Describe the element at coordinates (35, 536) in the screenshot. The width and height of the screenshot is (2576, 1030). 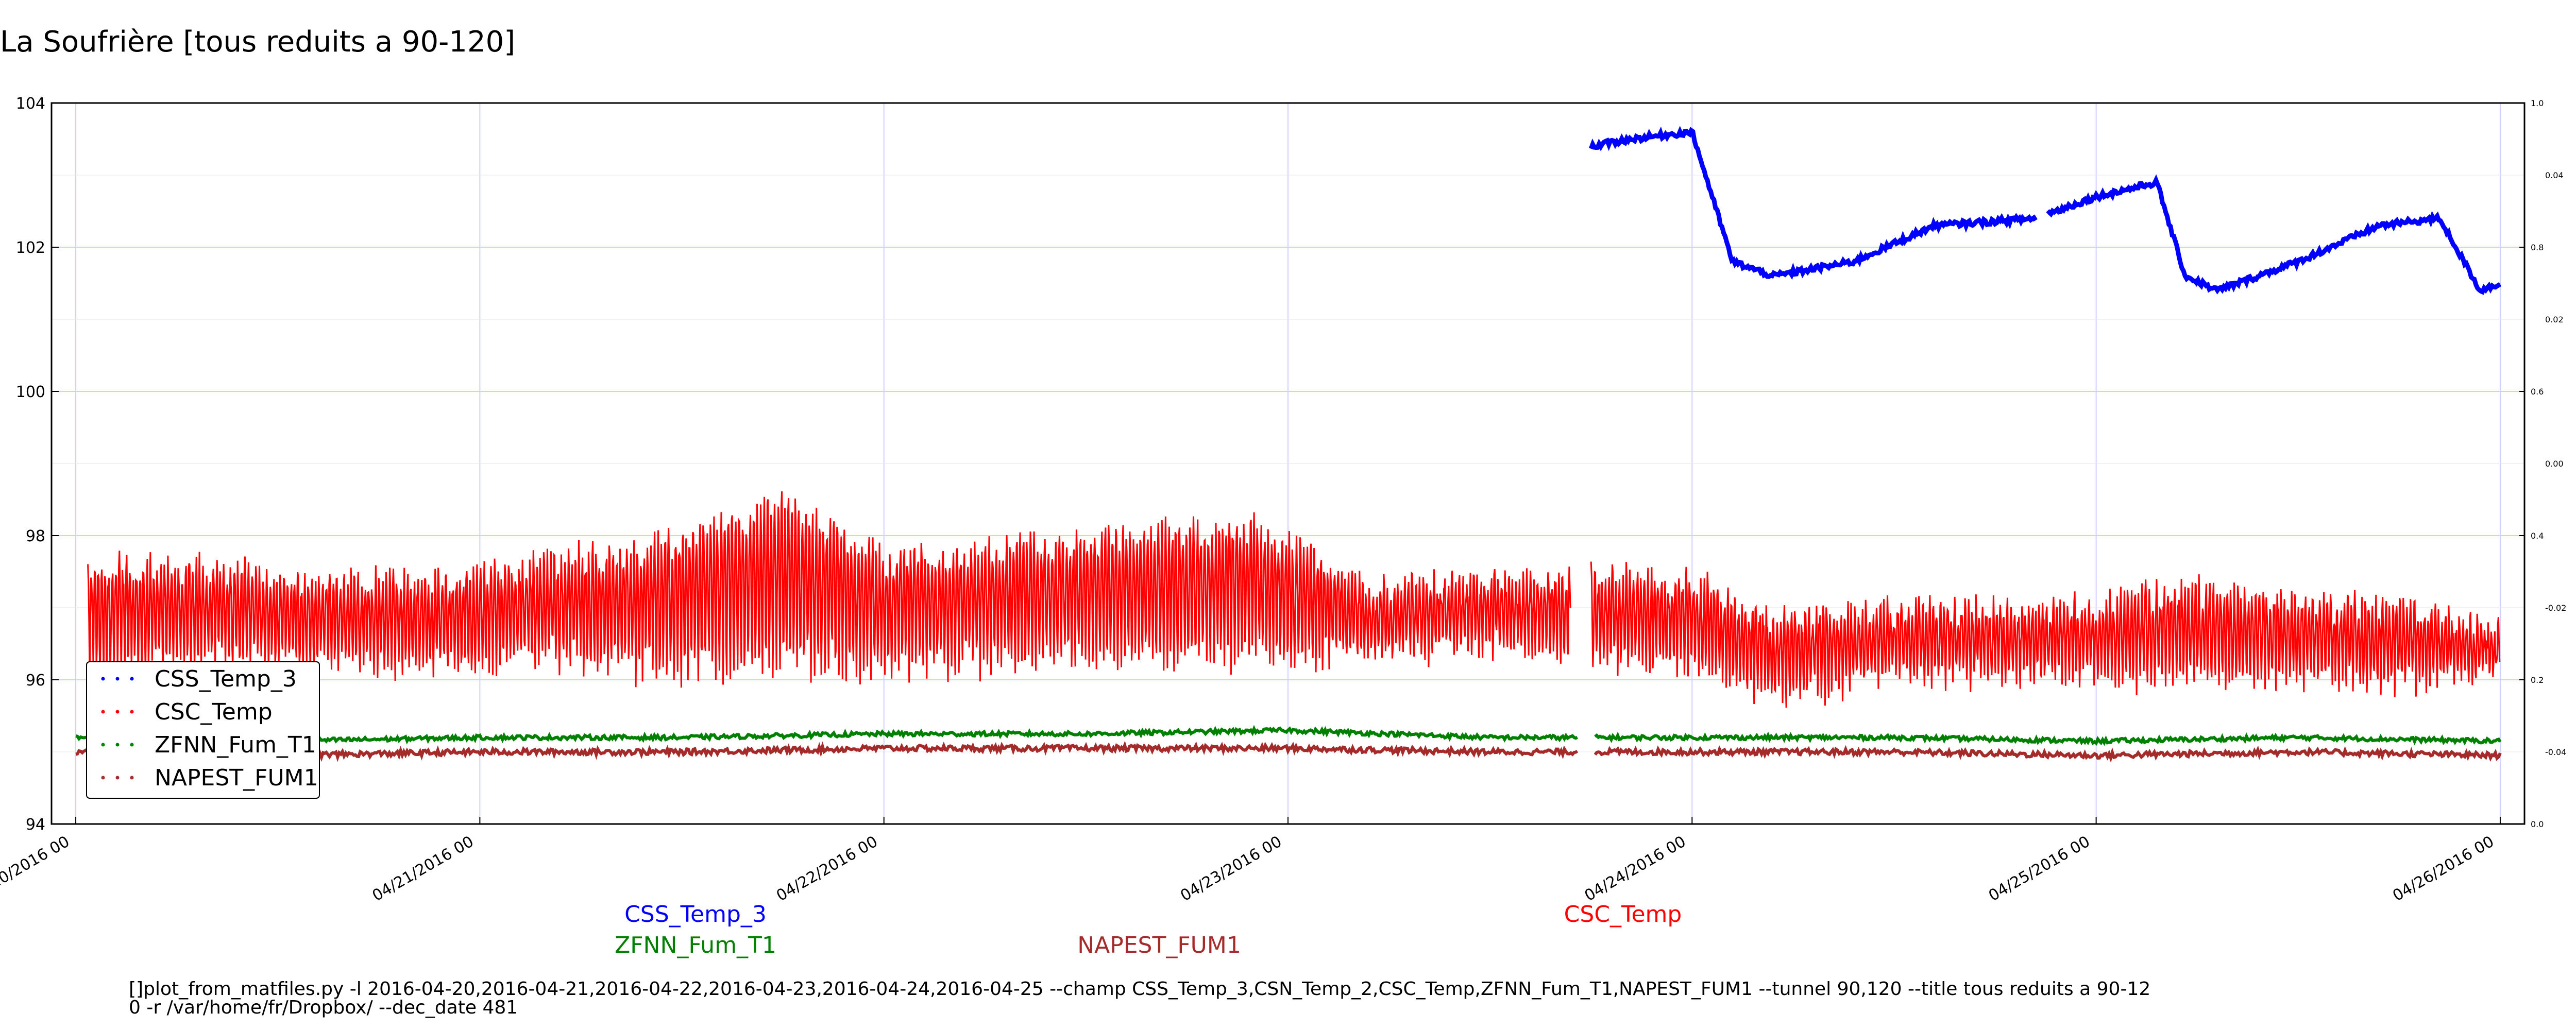
I see `y-tick-label: 98` at that location.